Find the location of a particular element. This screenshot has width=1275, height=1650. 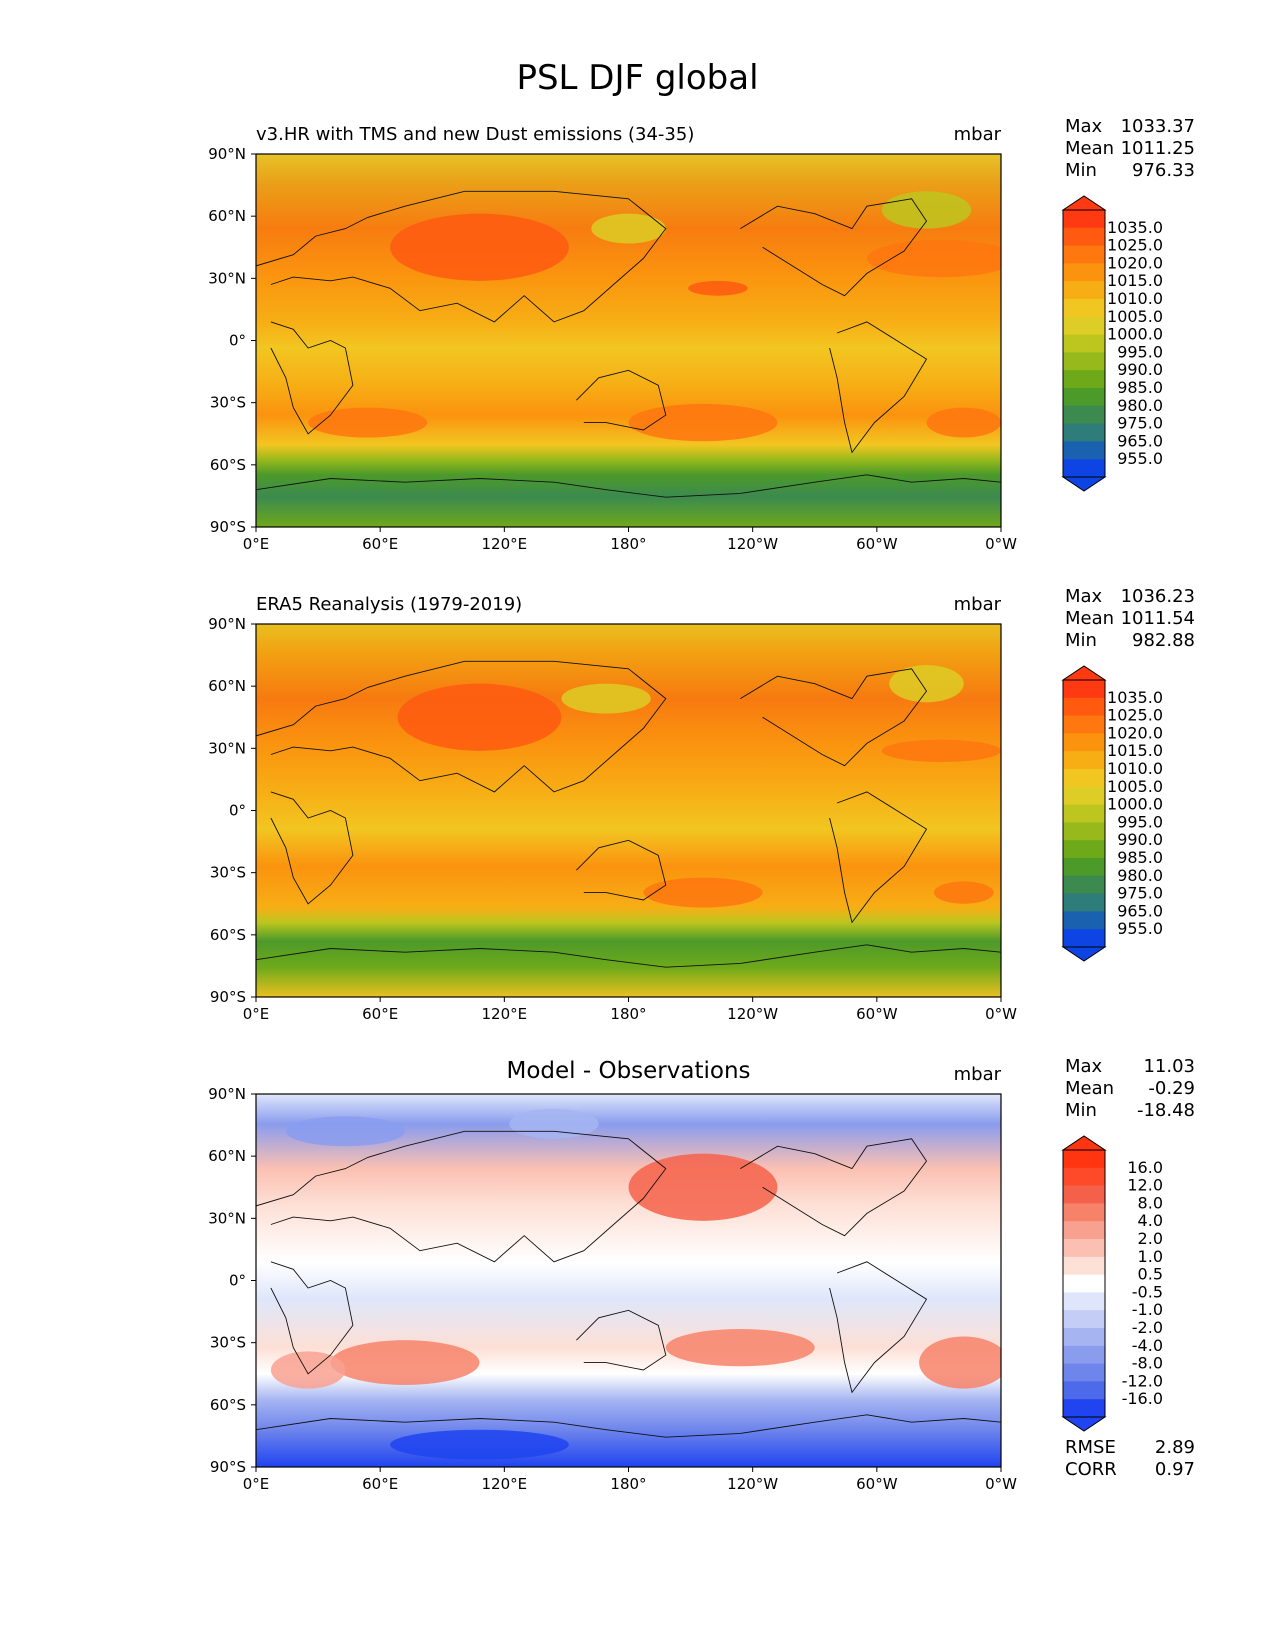

lon-label: 120°E is located at coordinates (505, 1484).